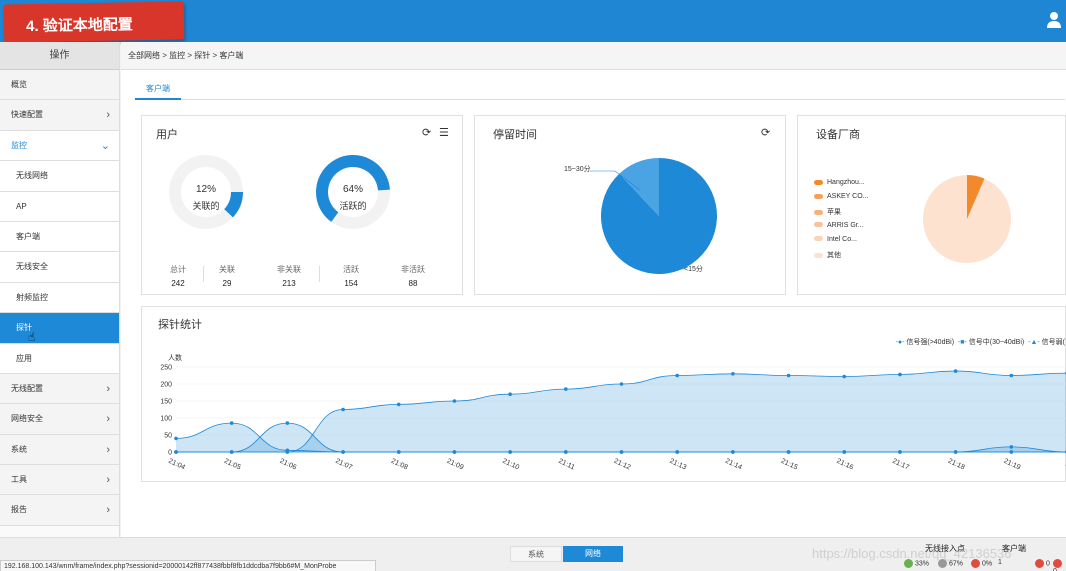 This screenshot has width=1066, height=571. I want to click on stat-associated: 关联 29, so click(227, 276).